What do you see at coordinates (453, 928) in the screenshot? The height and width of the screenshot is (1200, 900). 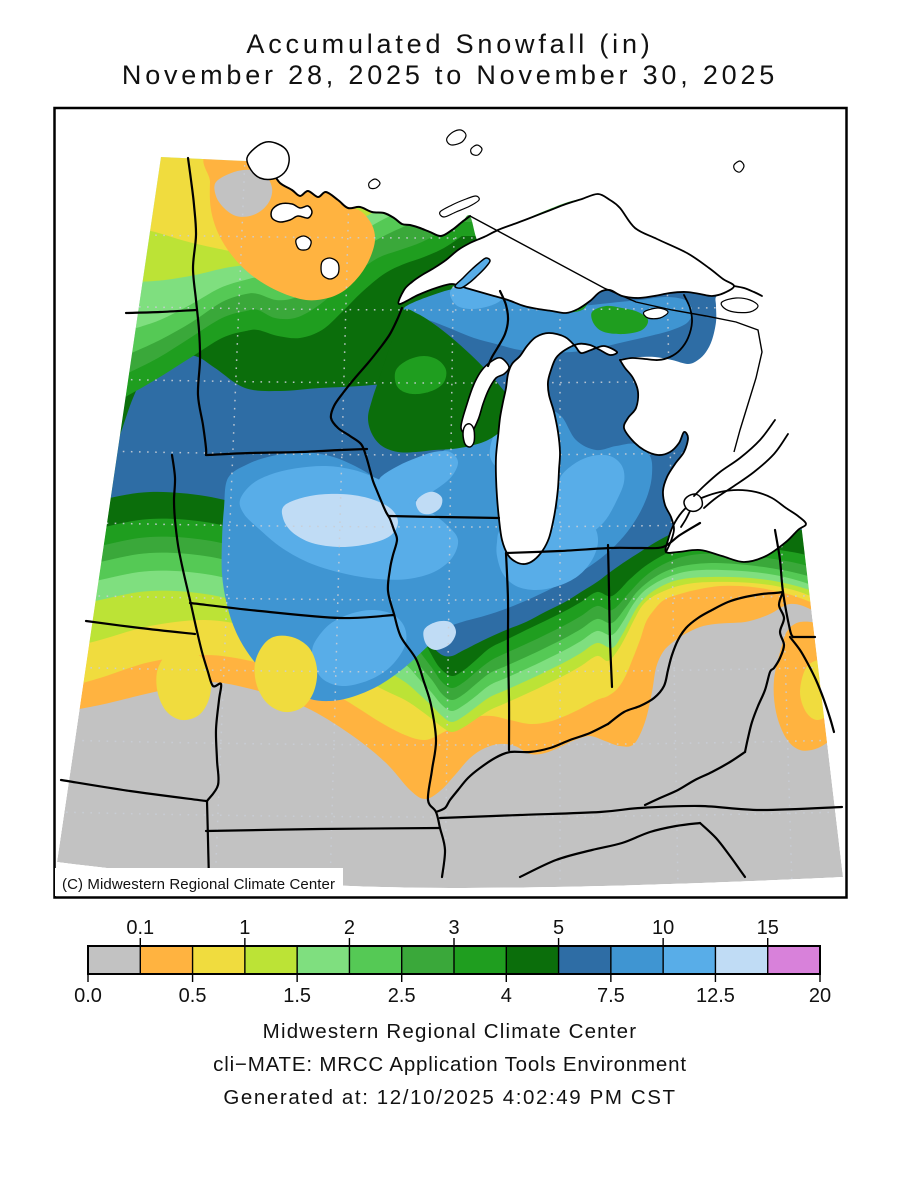 I see `svg-text: 3` at bounding box center [453, 928].